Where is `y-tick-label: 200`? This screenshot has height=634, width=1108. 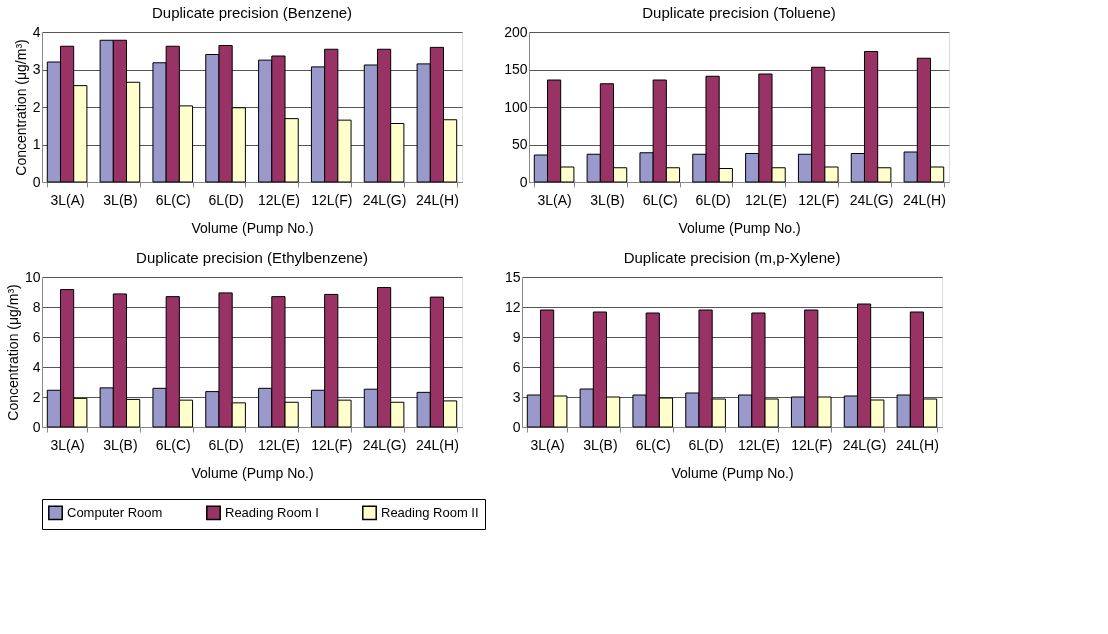 y-tick-label: 200 is located at coordinates (516, 31).